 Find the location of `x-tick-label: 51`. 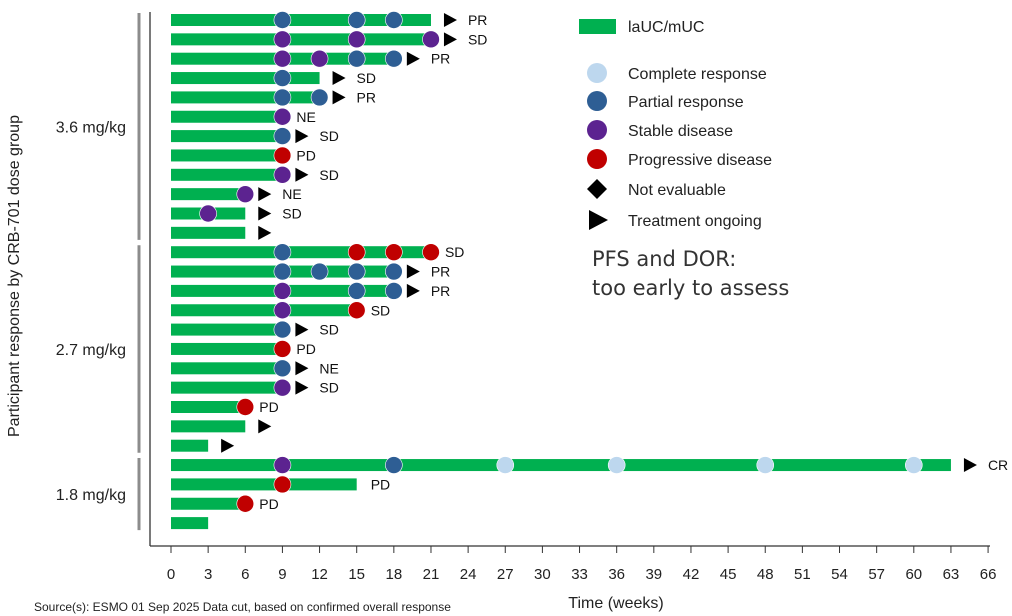

x-tick-label: 51 is located at coordinates (802, 574).